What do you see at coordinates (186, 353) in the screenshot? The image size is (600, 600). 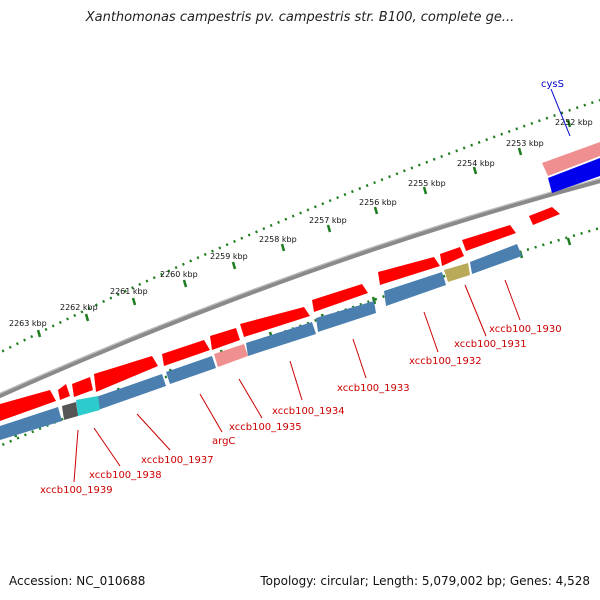 I see `gene-forward-argC` at bounding box center [186, 353].